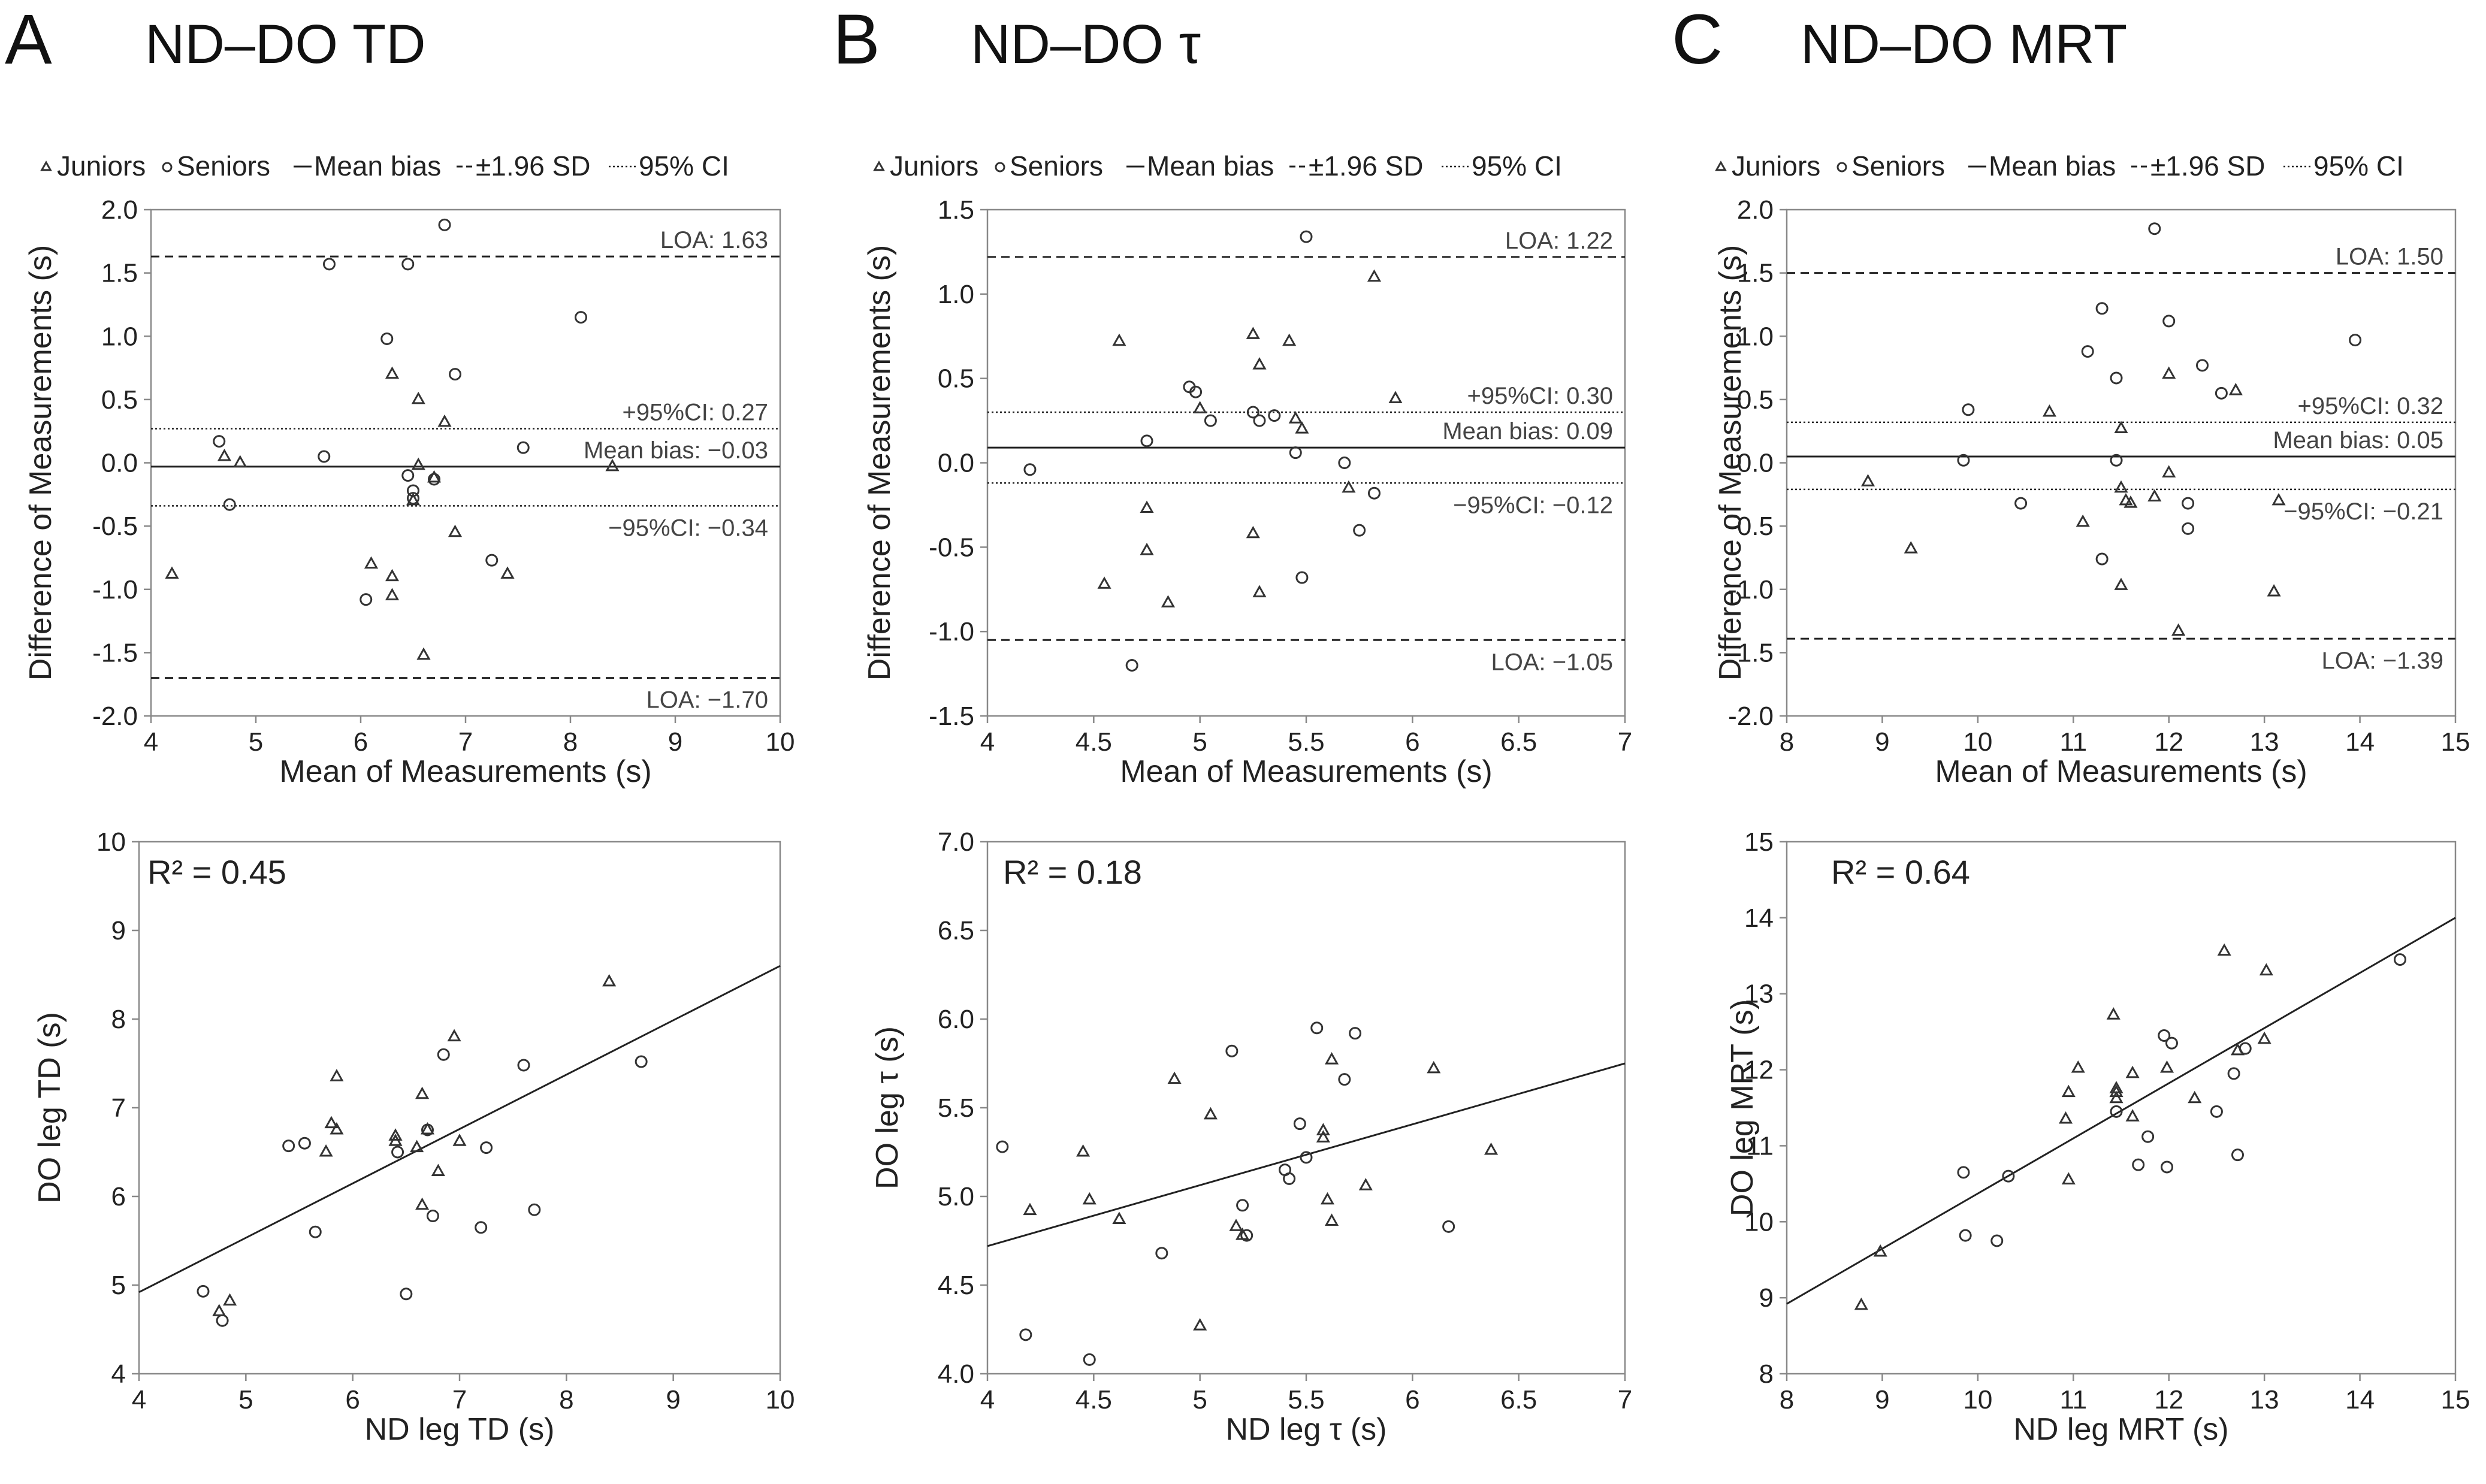 This screenshot has height=1484, width=2486. What do you see at coordinates (2371, 406) in the screenshot?
I see `ref-line-label: +95%CI: 0.32` at bounding box center [2371, 406].